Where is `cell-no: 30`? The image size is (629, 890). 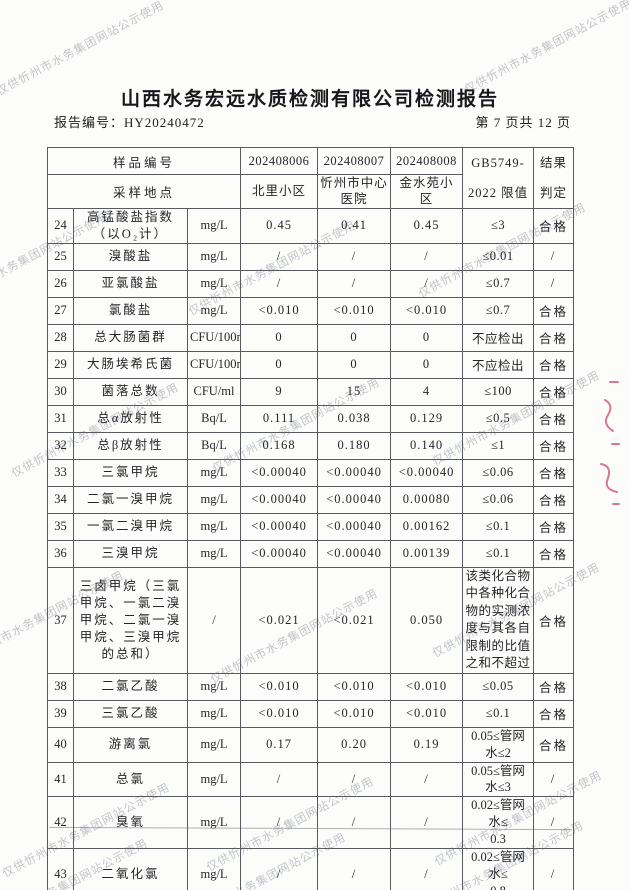
cell-no: 30 is located at coordinates (60, 391).